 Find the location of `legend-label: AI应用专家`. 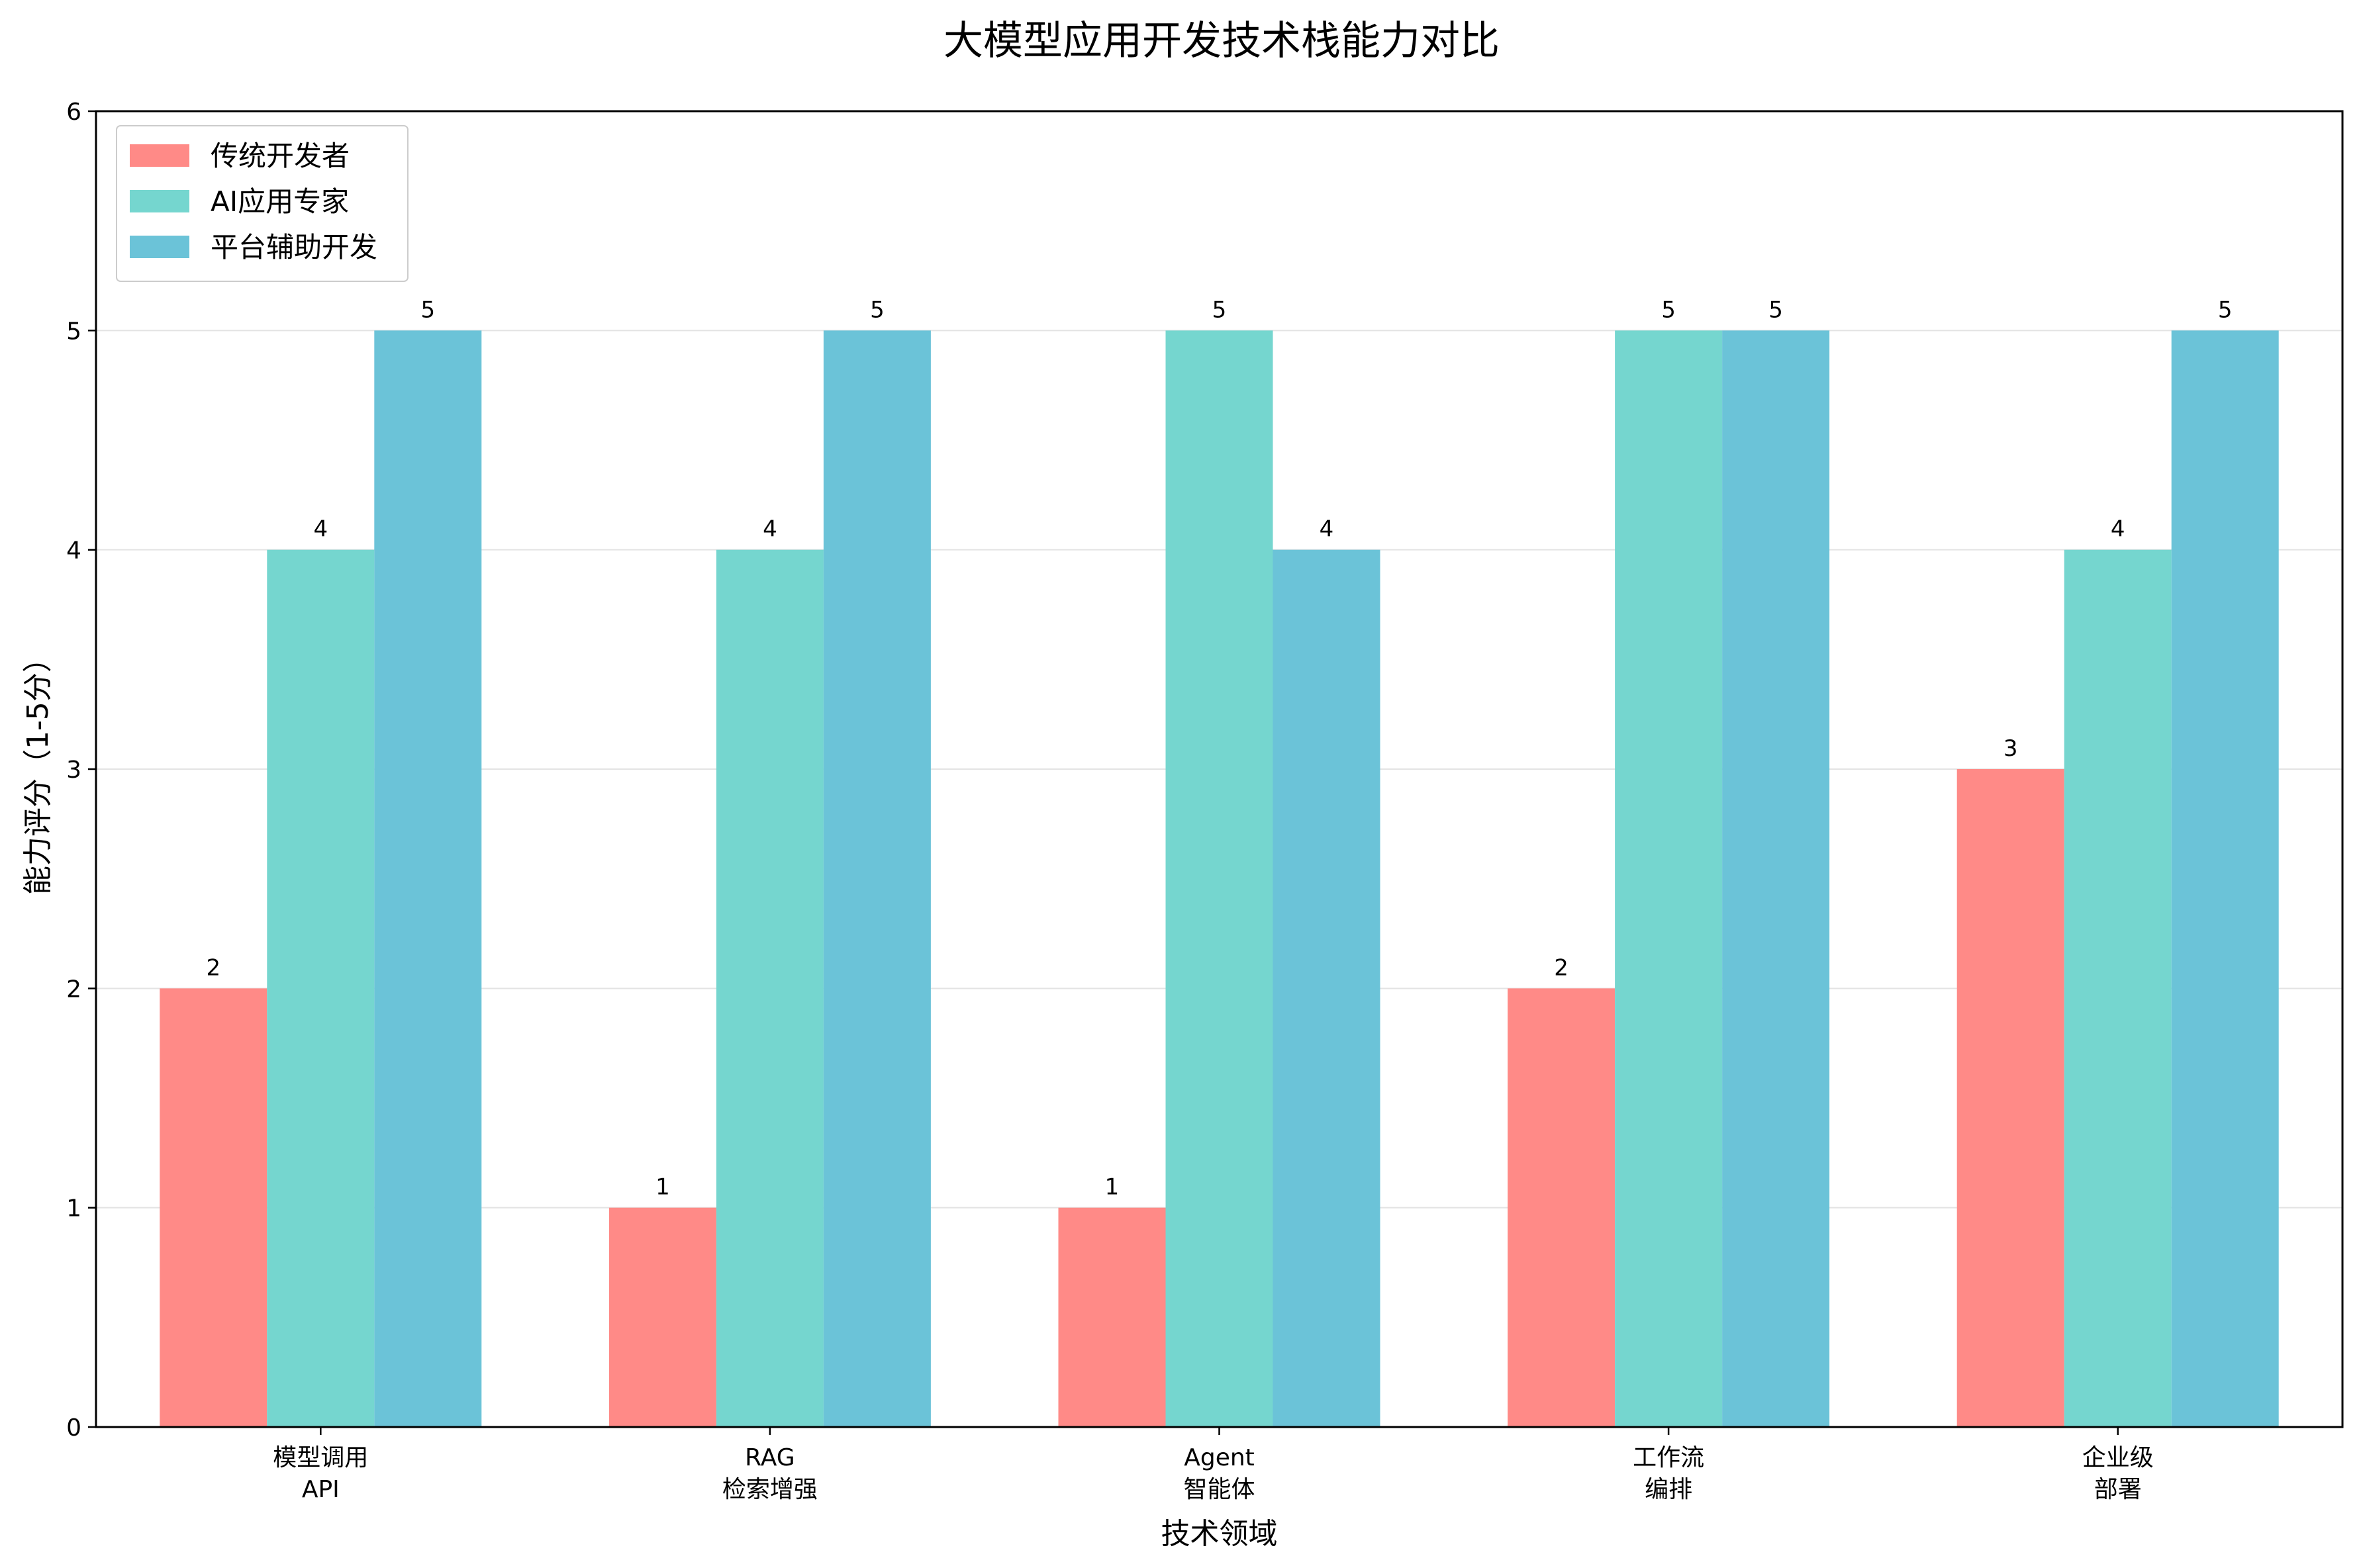

legend-label: AI应用专家 is located at coordinates (280, 201).